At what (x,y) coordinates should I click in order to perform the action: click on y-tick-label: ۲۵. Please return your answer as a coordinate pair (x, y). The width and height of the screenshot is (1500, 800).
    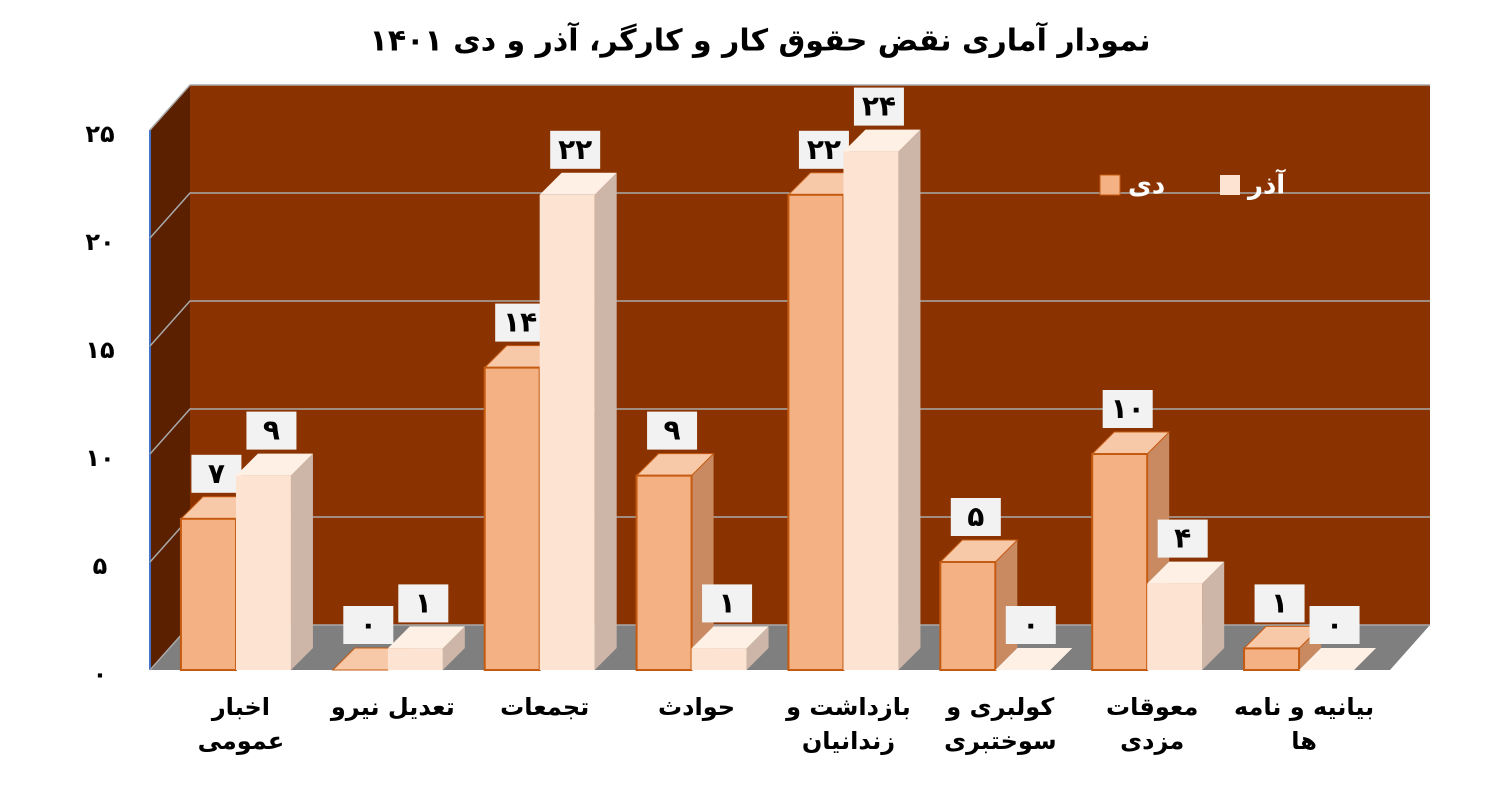
    Looking at the image, I should click on (99, 134).